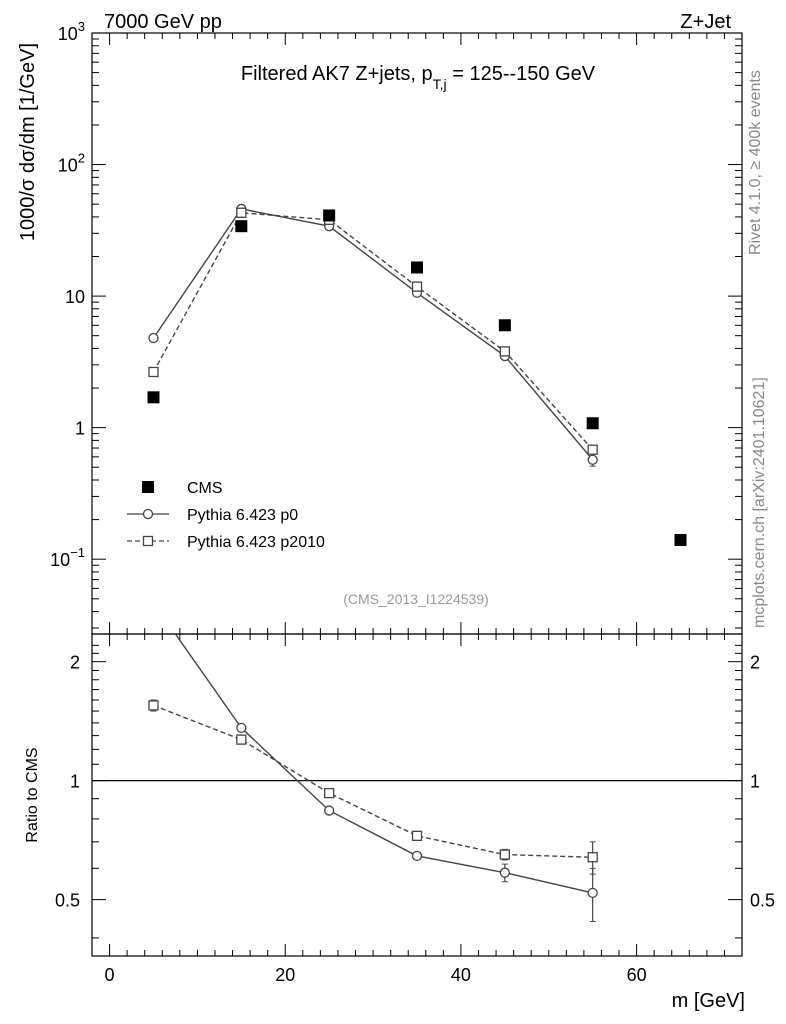  I want to click on y-tick-label: 1, so click(80, 429).